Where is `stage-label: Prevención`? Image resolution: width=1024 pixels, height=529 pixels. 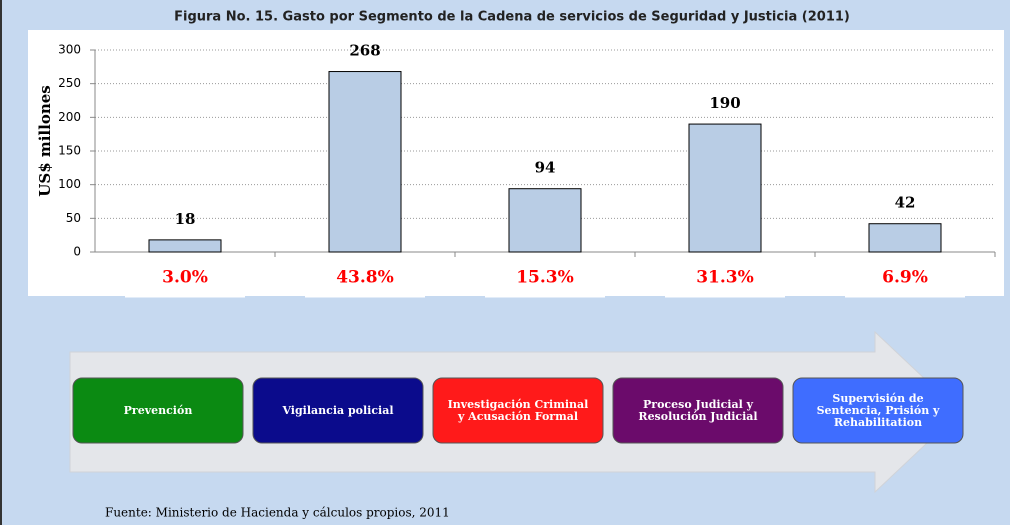
stage-label: Prevención is located at coordinates (158, 410).